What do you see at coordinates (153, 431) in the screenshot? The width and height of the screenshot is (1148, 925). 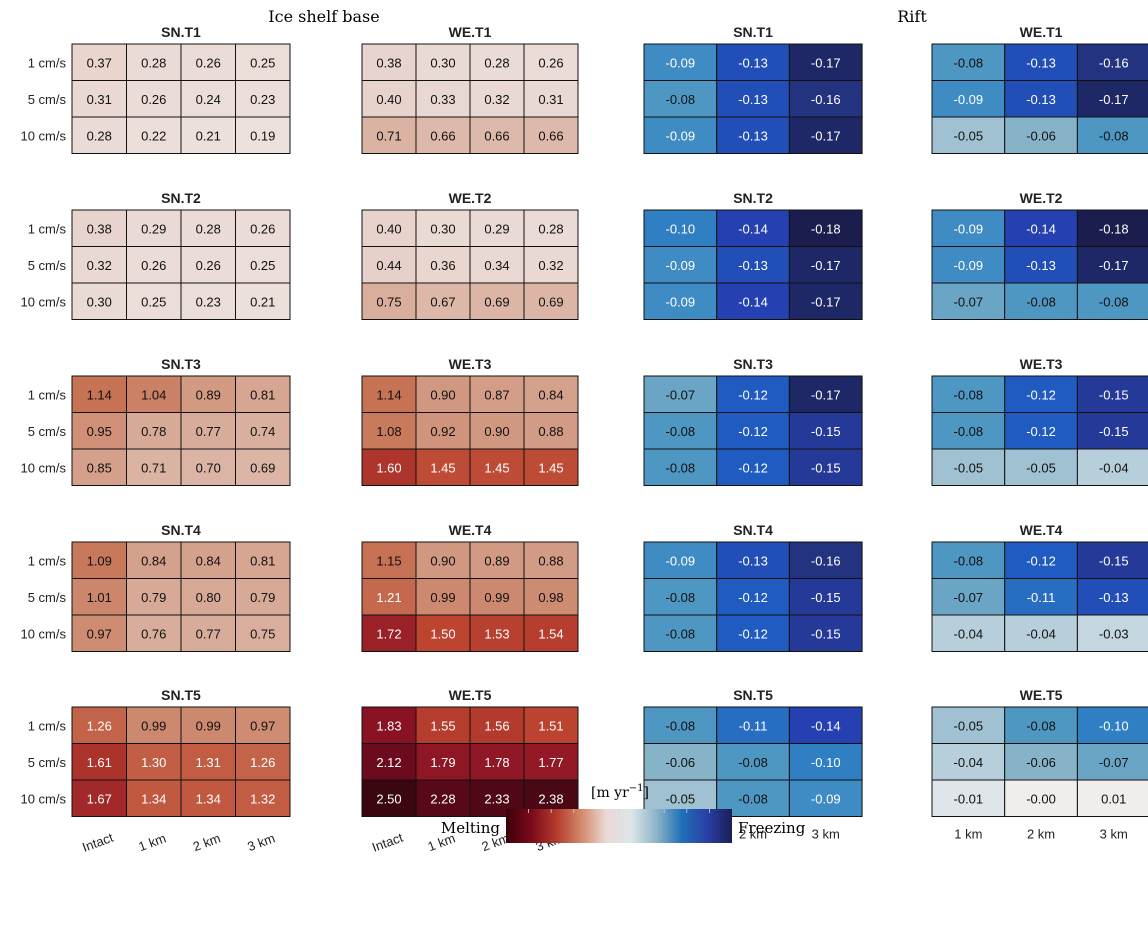 I see `cell-value-label: 0.78` at bounding box center [153, 431].